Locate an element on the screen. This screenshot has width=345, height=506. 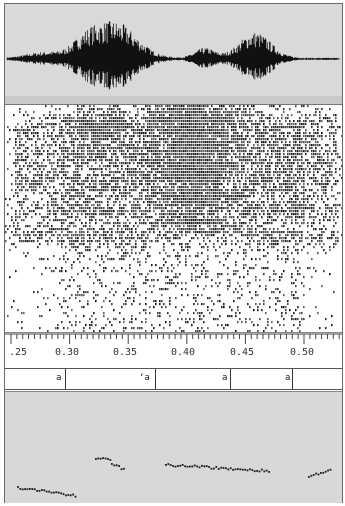
pitch-track-plot is located at coordinates (174, 477).